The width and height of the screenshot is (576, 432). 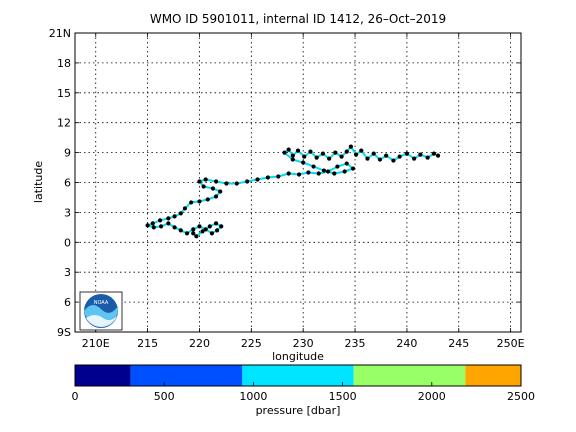 I want to click on noaa-logo-text: NOAA, so click(x=101, y=303).